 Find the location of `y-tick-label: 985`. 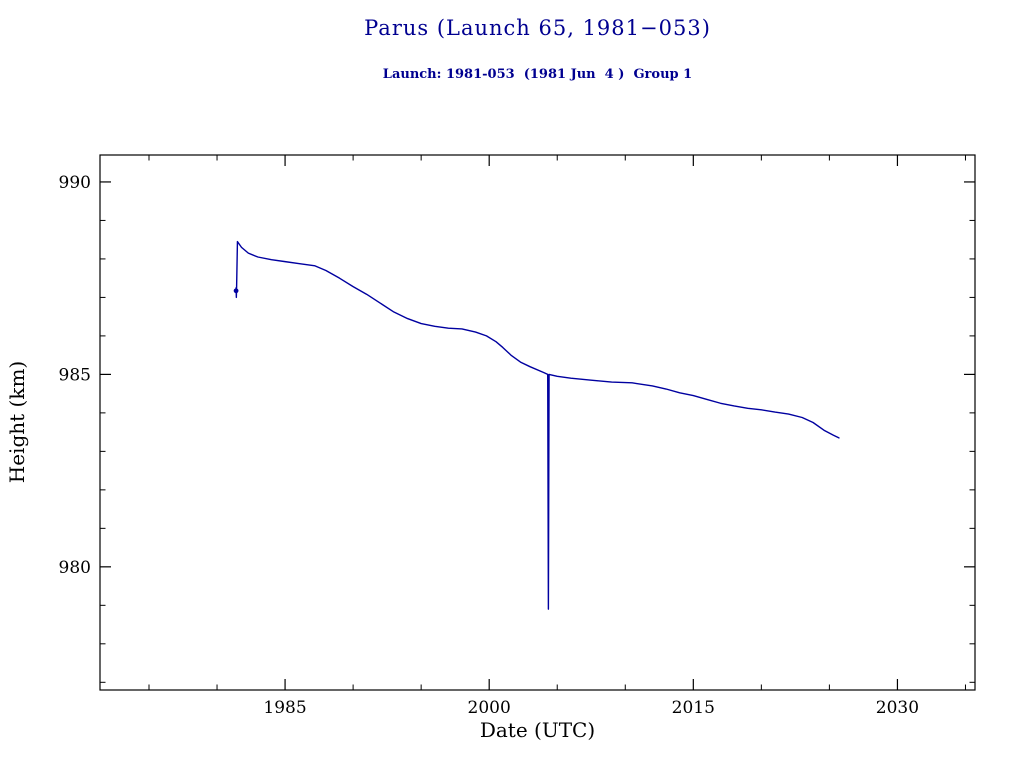

y-tick-label: 985 is located at coordinates (75, 375).